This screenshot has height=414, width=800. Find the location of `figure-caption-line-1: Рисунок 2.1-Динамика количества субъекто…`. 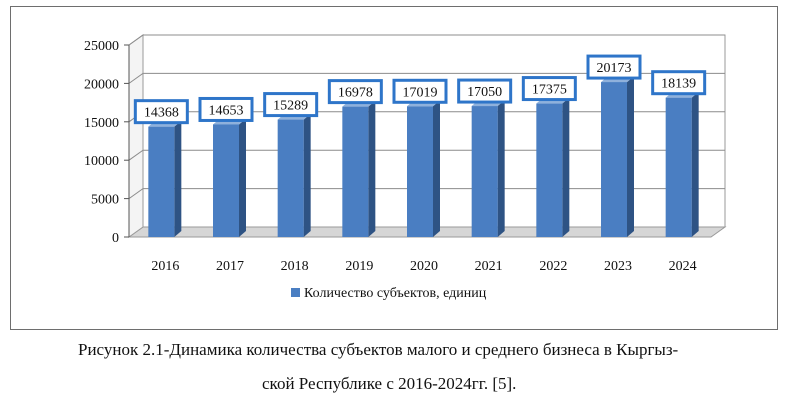

figure-caption-line-1: Рисунок 2.1-Динамика количества субъекто… is located at coordinates (378, 349).